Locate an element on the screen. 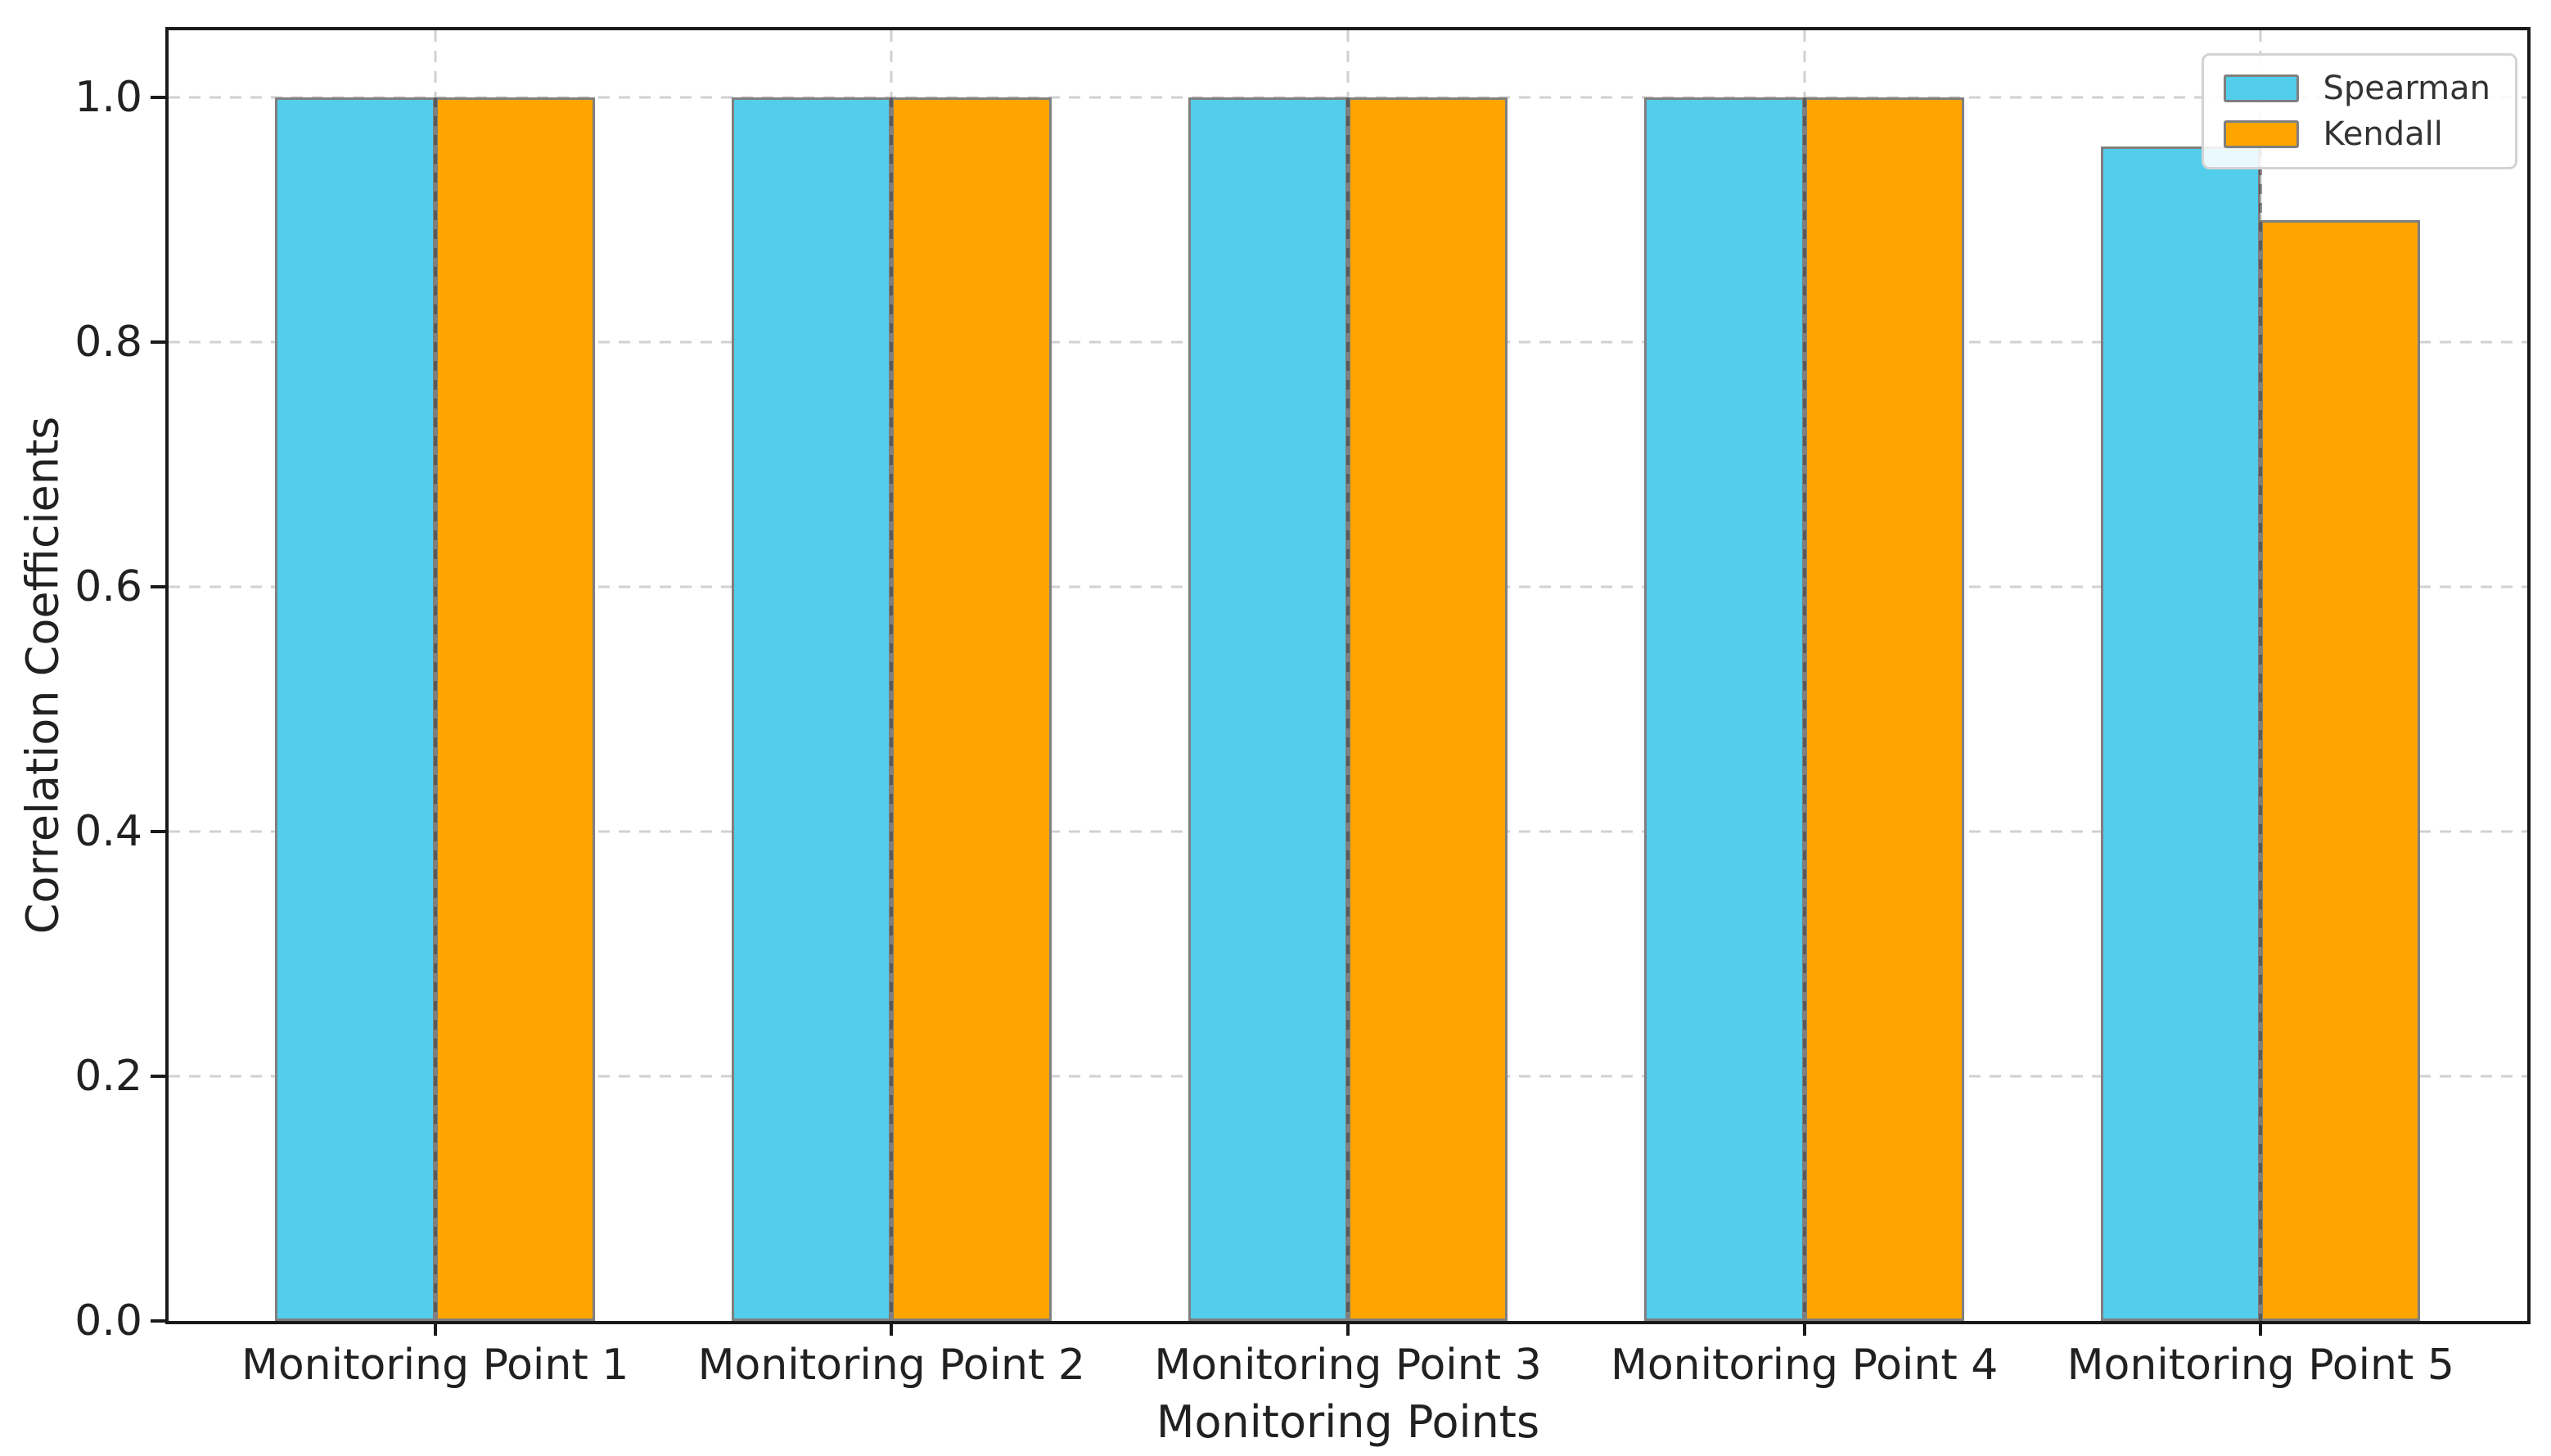 Image resolution: width=2551 pixels, height=1456 pixels. legend-item-spearman: Spearman is located at coordinates (2356, 88).